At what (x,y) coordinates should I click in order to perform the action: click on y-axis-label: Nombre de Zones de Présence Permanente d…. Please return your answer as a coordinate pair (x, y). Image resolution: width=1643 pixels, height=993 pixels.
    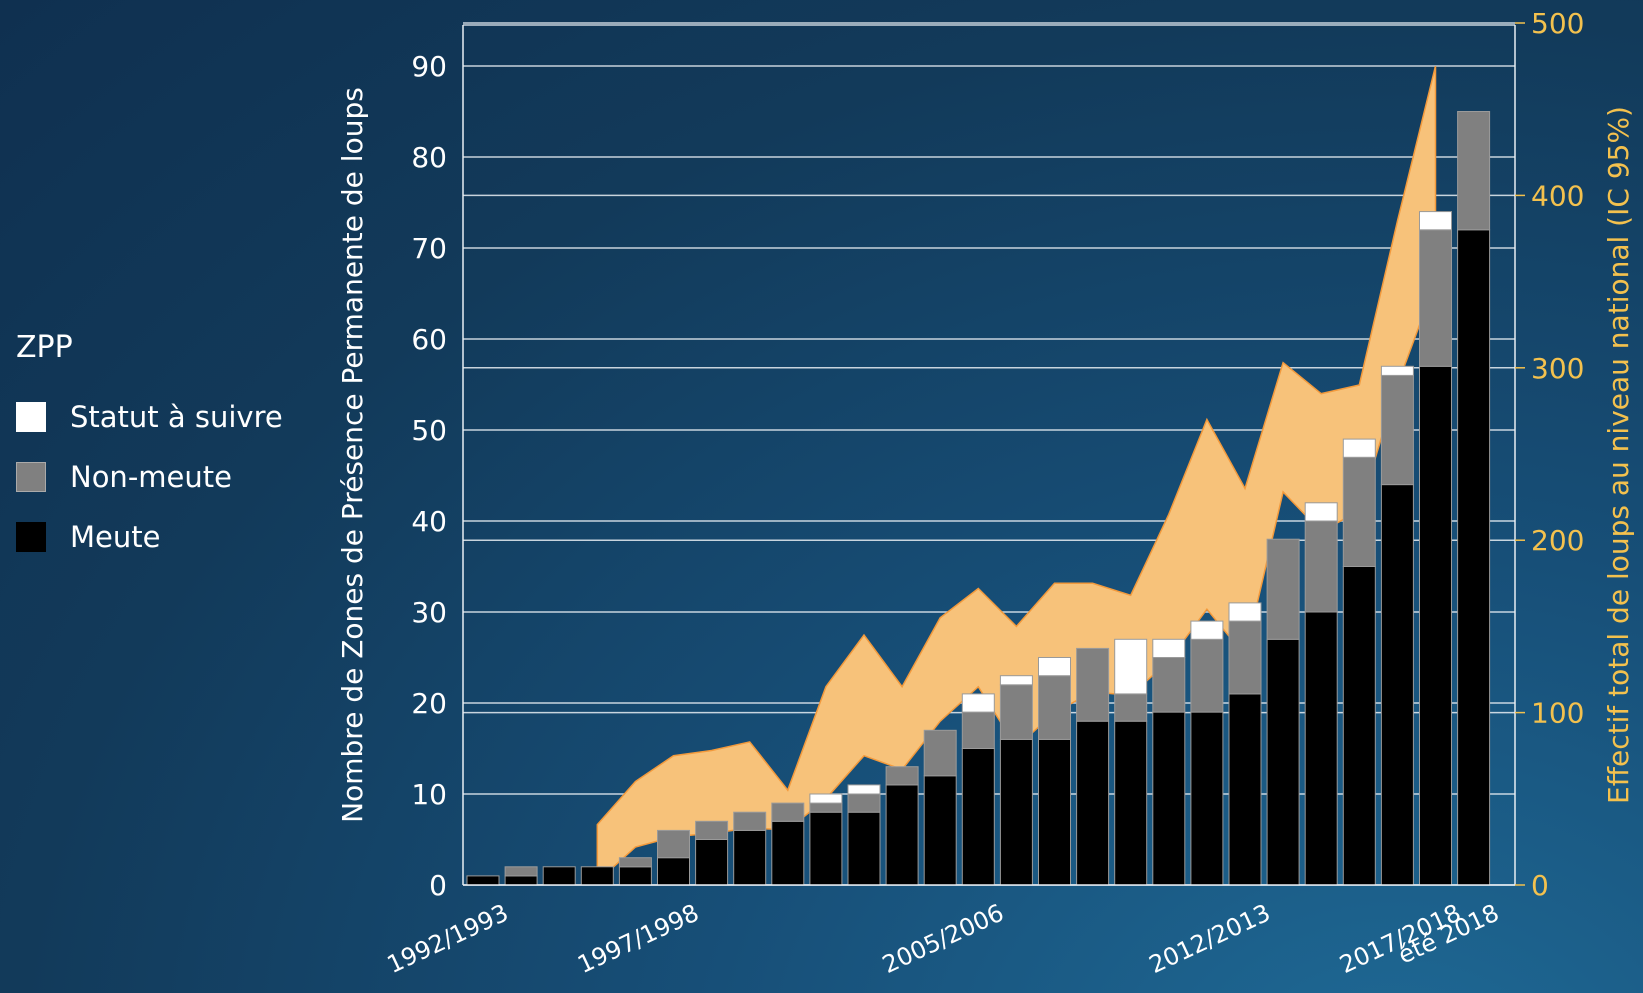
    Looking at the image, I should click on (352, 455).